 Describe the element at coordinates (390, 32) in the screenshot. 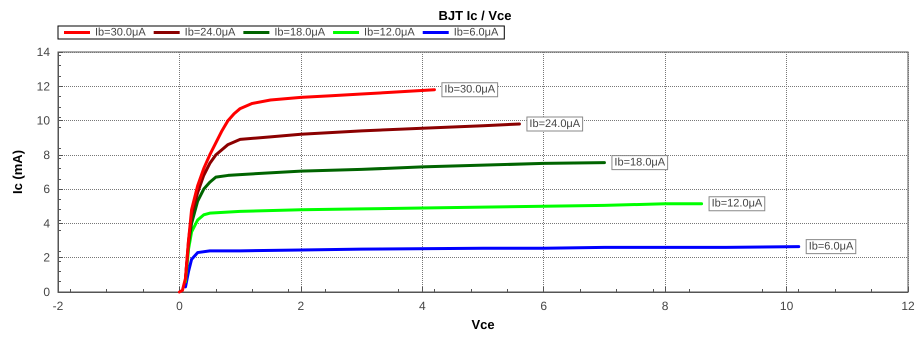

I see `legend-label: Ib=12.0μA` at that location.